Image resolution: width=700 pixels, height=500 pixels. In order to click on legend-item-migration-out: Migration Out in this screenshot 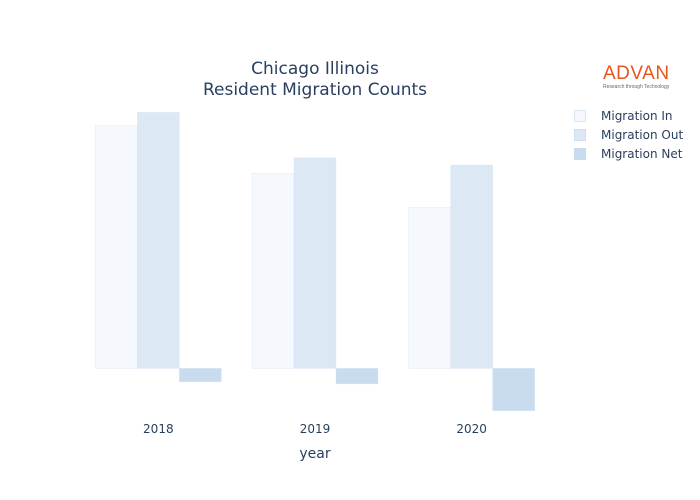, I will do `click(628, 134)`.